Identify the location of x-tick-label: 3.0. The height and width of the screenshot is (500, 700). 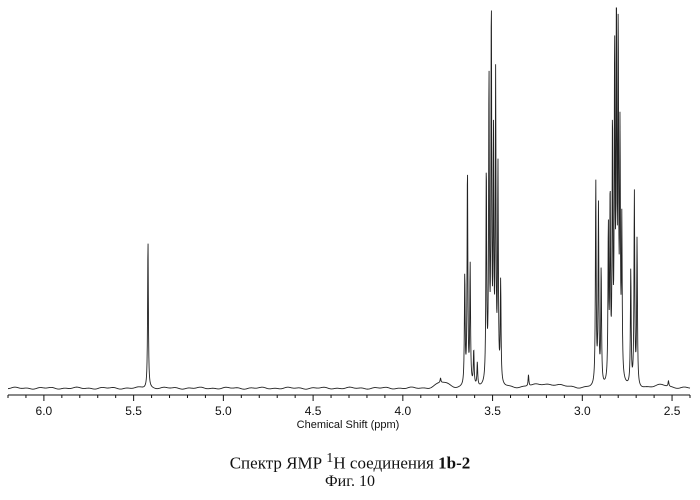
(582, 411).